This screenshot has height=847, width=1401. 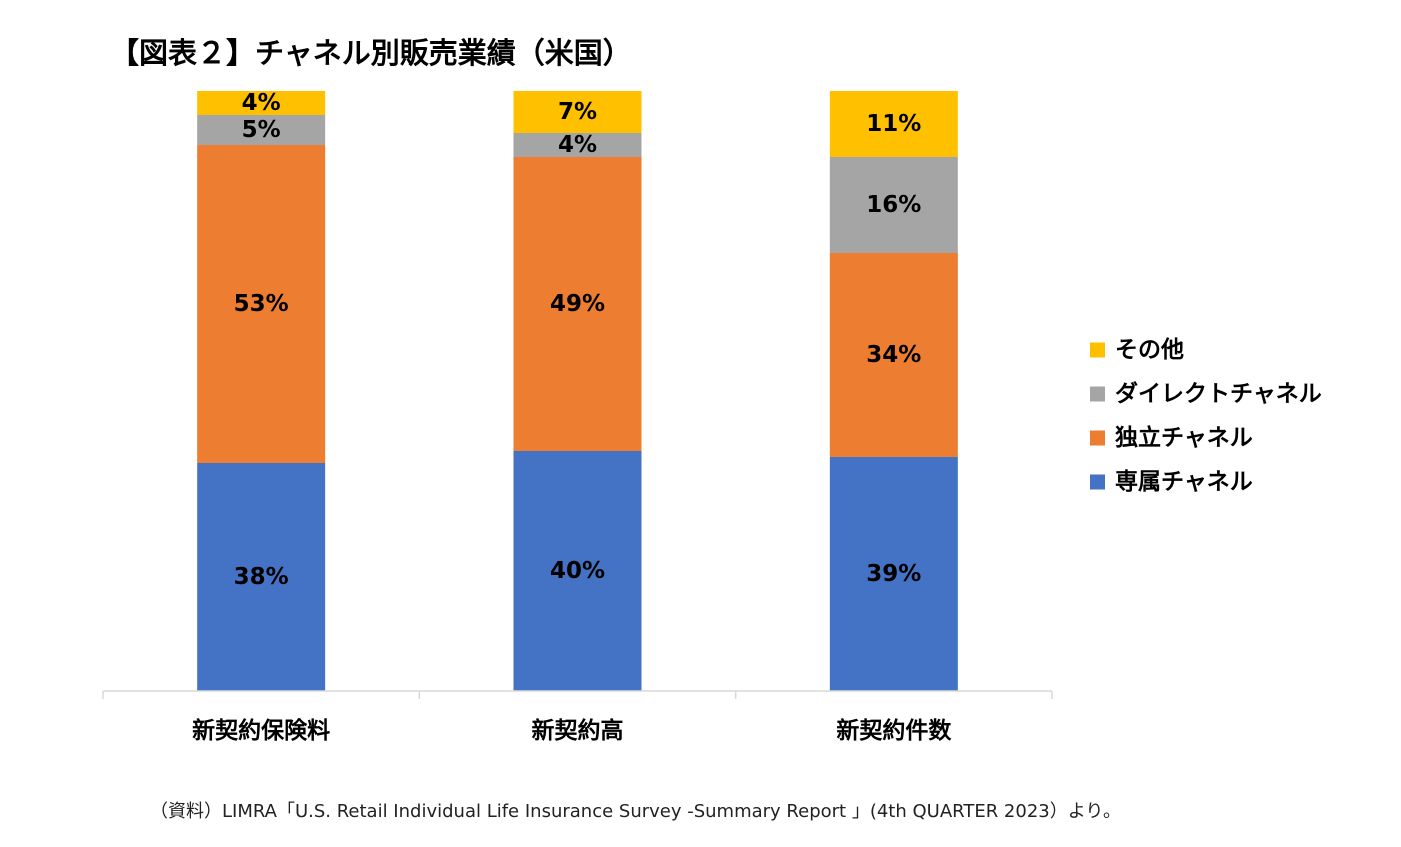 I want to click on data-label-2-1: 40%, so click(x=577, y=571).